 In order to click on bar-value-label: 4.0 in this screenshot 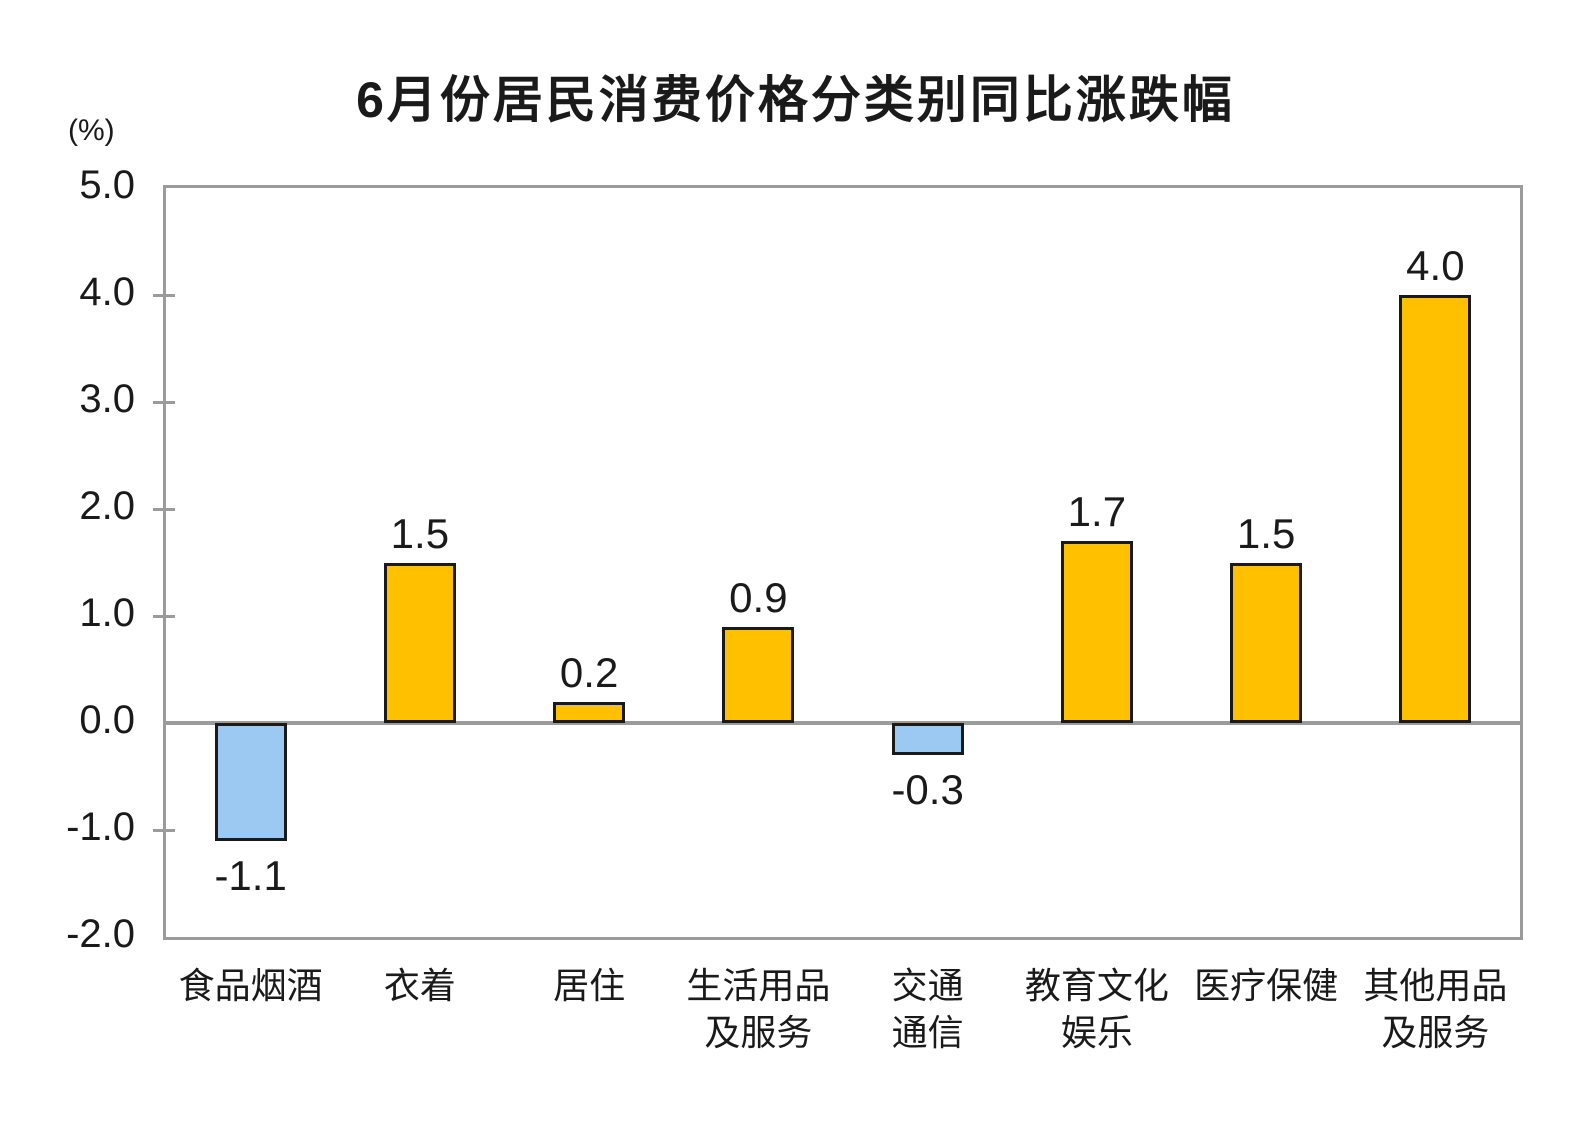, I will do `click(1435, 265)`.